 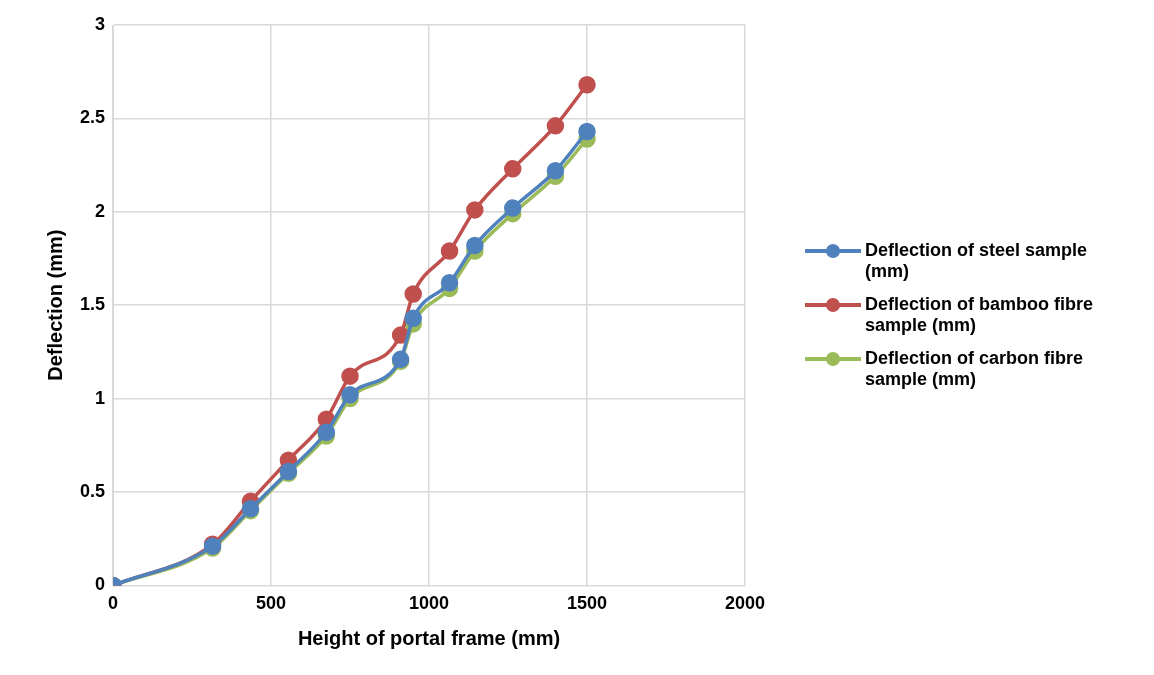 What do you see at coordinates (92, 304) in the screenshot?
I see `y-tick-label: 1.5` at bounding box center [92, 304].